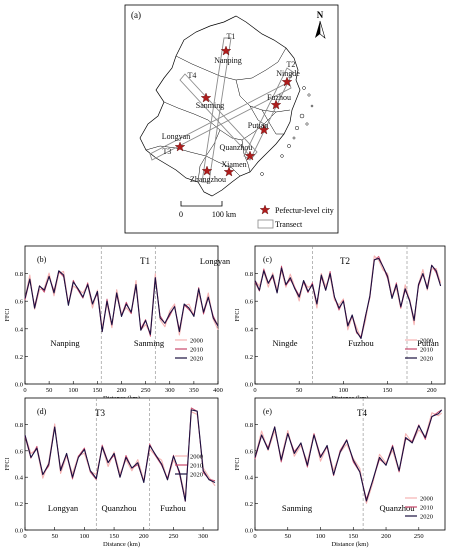 The image size is (453, 550). What do you see at coordinates (320, 24) in the screenshot?
I see `north-arrow-icon: N` at bounding box center [320, 24].